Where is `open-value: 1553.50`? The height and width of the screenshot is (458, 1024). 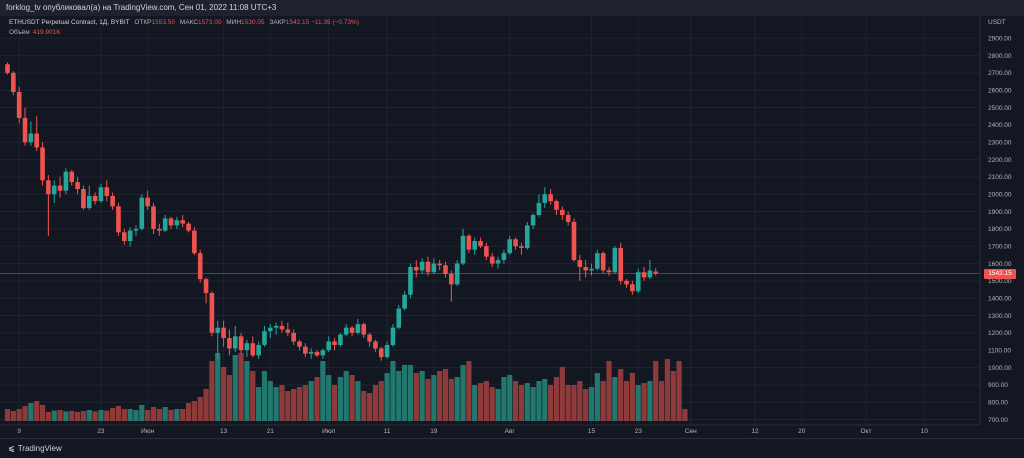 open-value: 1553.50 is located at coordinates (163, 22).